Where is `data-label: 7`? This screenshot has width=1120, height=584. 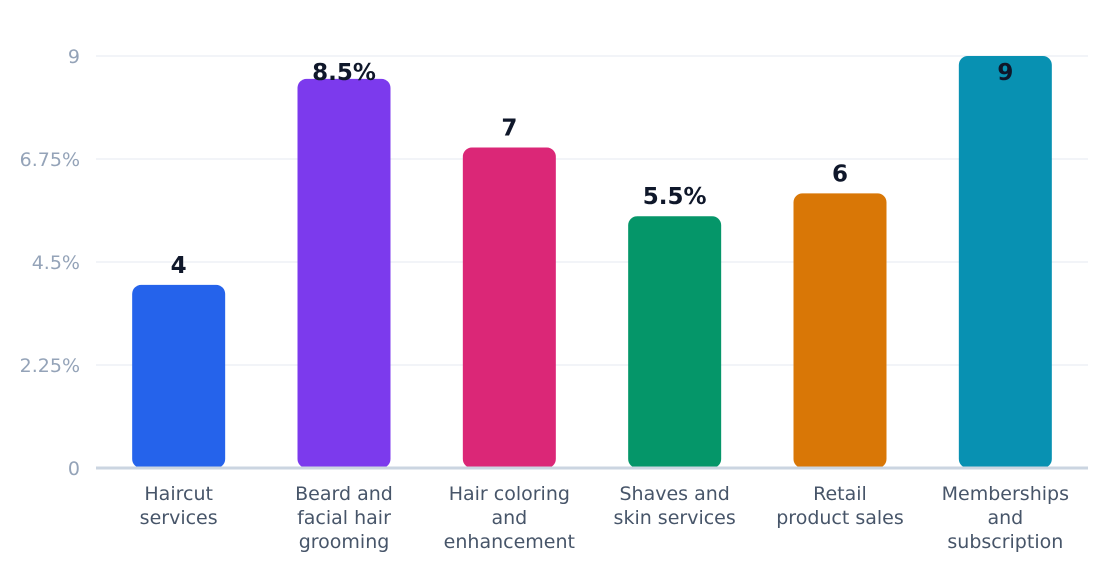
data-label: 7 is located at coordinates (509, 129).